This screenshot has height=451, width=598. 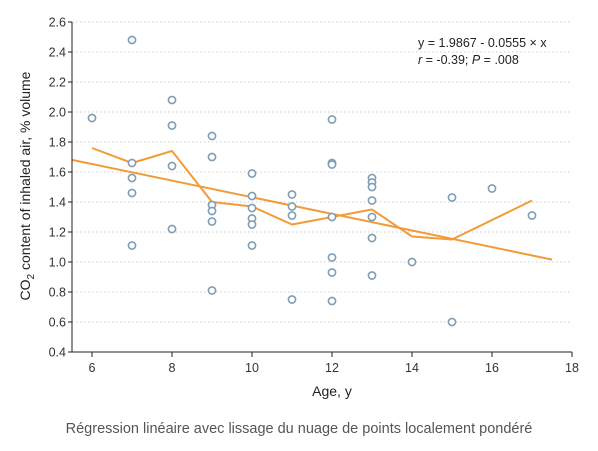 What do you see at coordinates (492, 368) in the screenshot?
I see `x-tick-label: 16` at bounding box center [492, 368].